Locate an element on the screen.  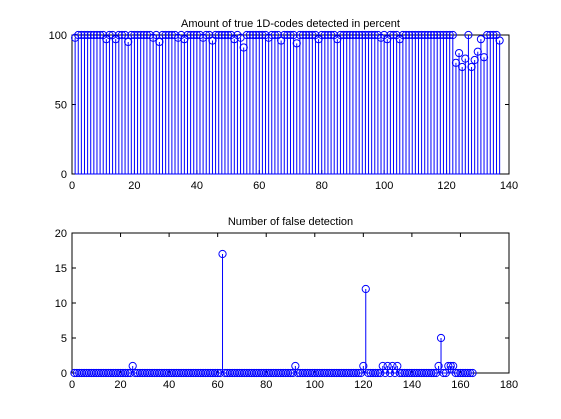
y-tick-label: 50 is located at coordinates (61, 106).